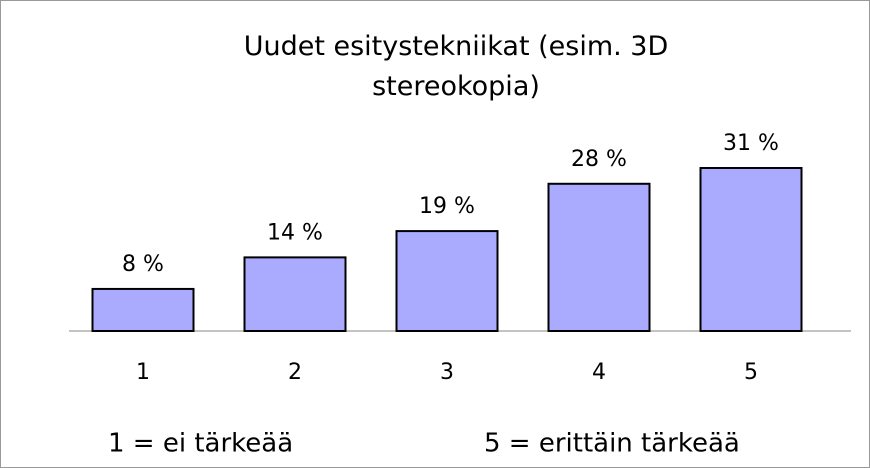 The width and height of the screenshot is (870, 468). Describe the element at coordinates (295, 232) in the screenshot. I see `value-label: 14 %` at that location.